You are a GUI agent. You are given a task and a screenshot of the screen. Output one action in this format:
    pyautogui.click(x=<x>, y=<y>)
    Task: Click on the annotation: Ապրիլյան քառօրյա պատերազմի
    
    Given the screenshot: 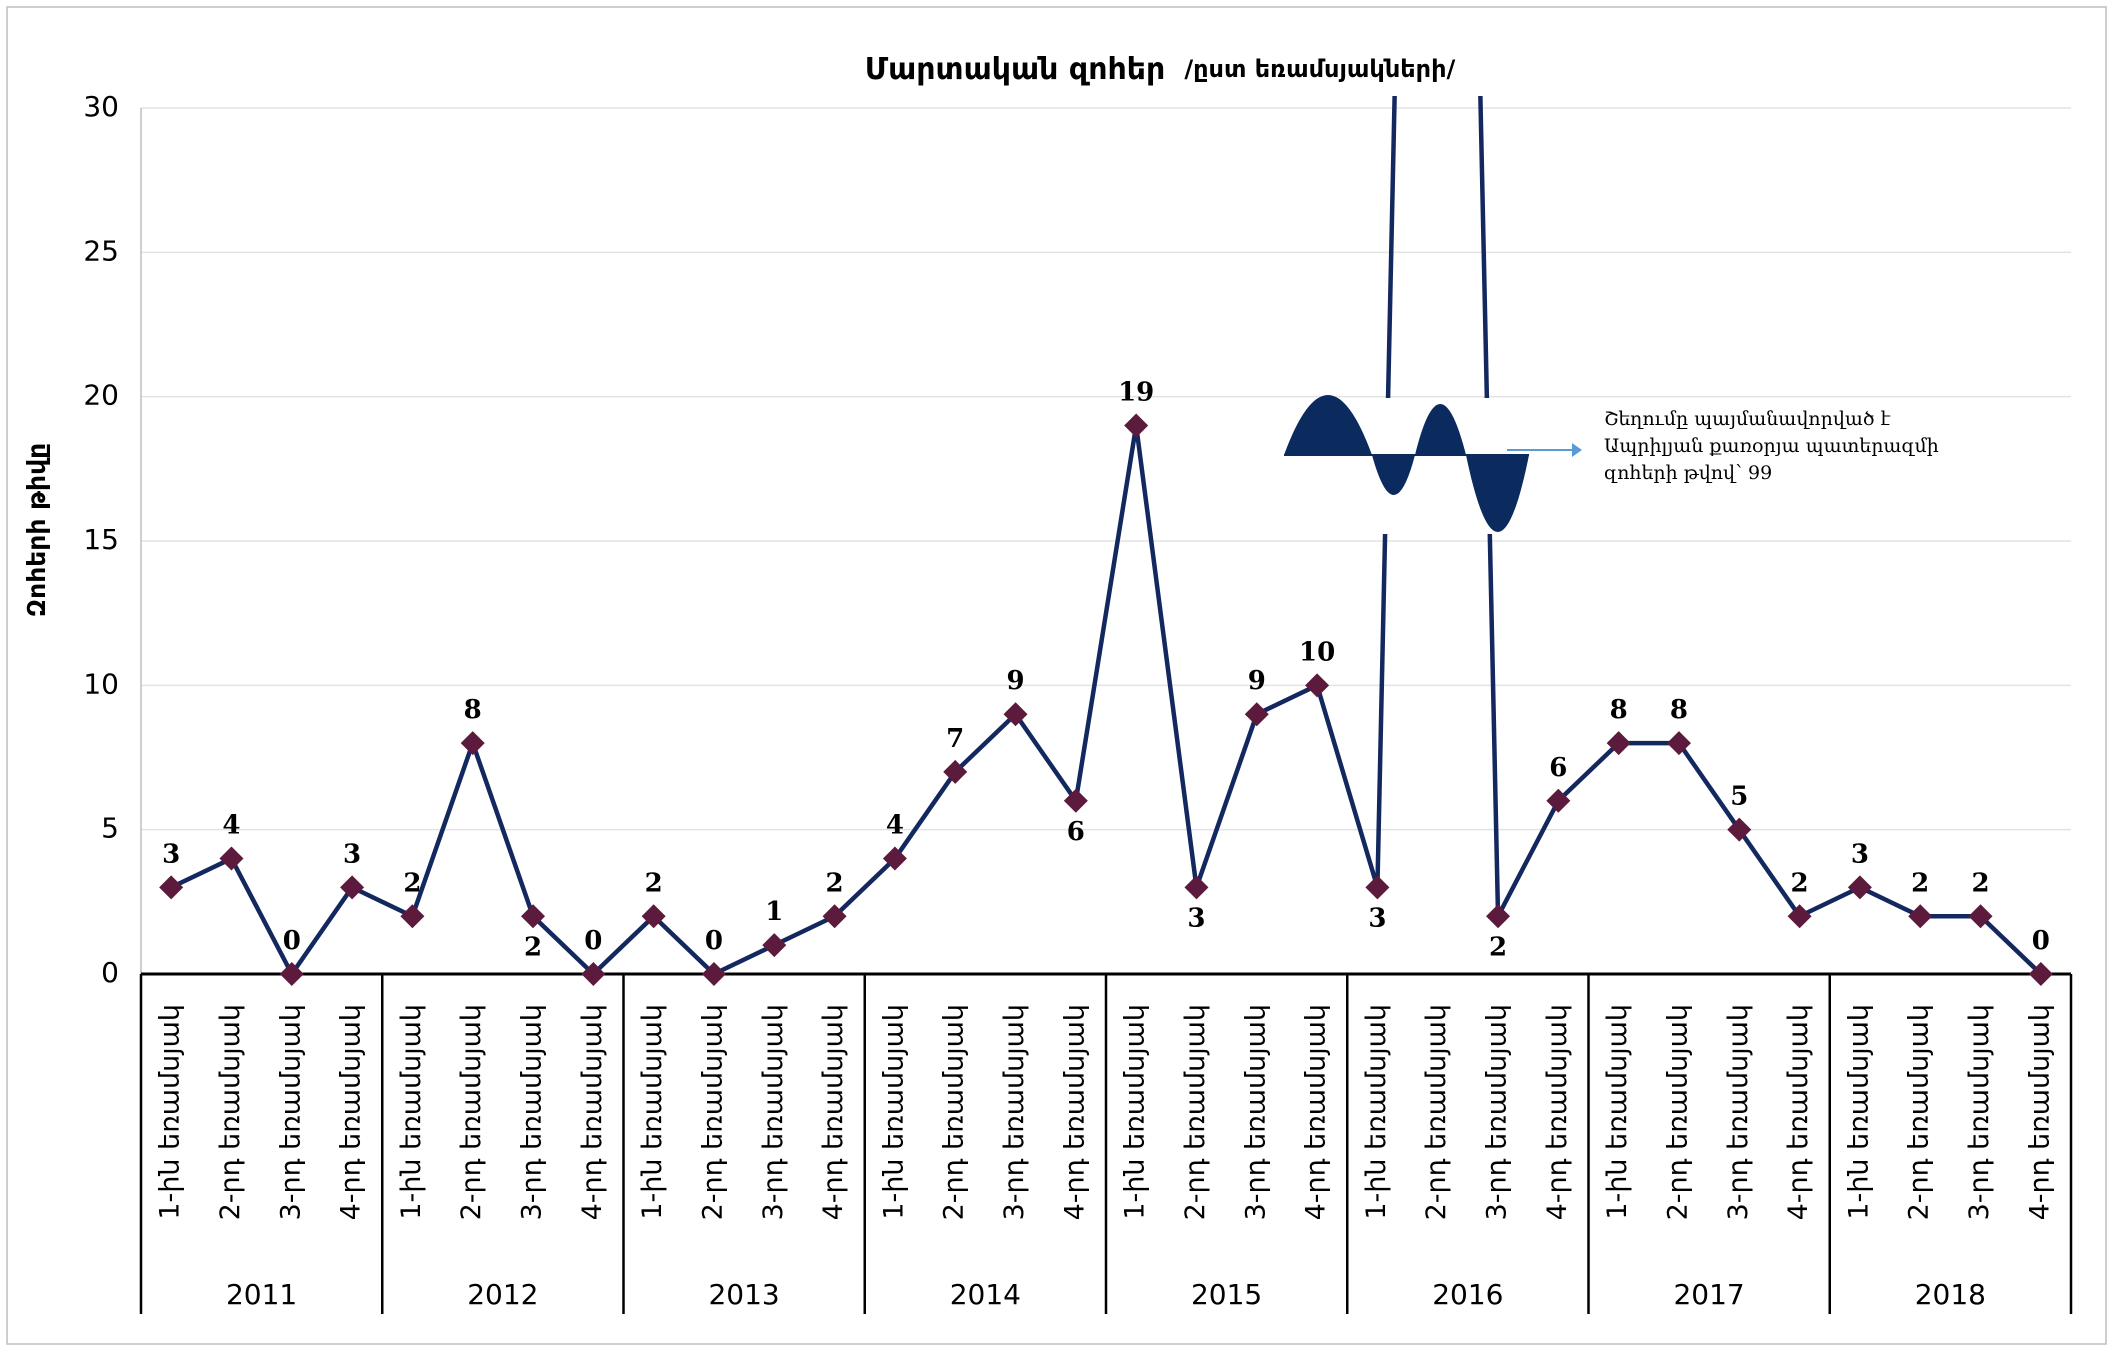 What is the action you would take?
    pyautogui.click(x=1771, y=446)
    